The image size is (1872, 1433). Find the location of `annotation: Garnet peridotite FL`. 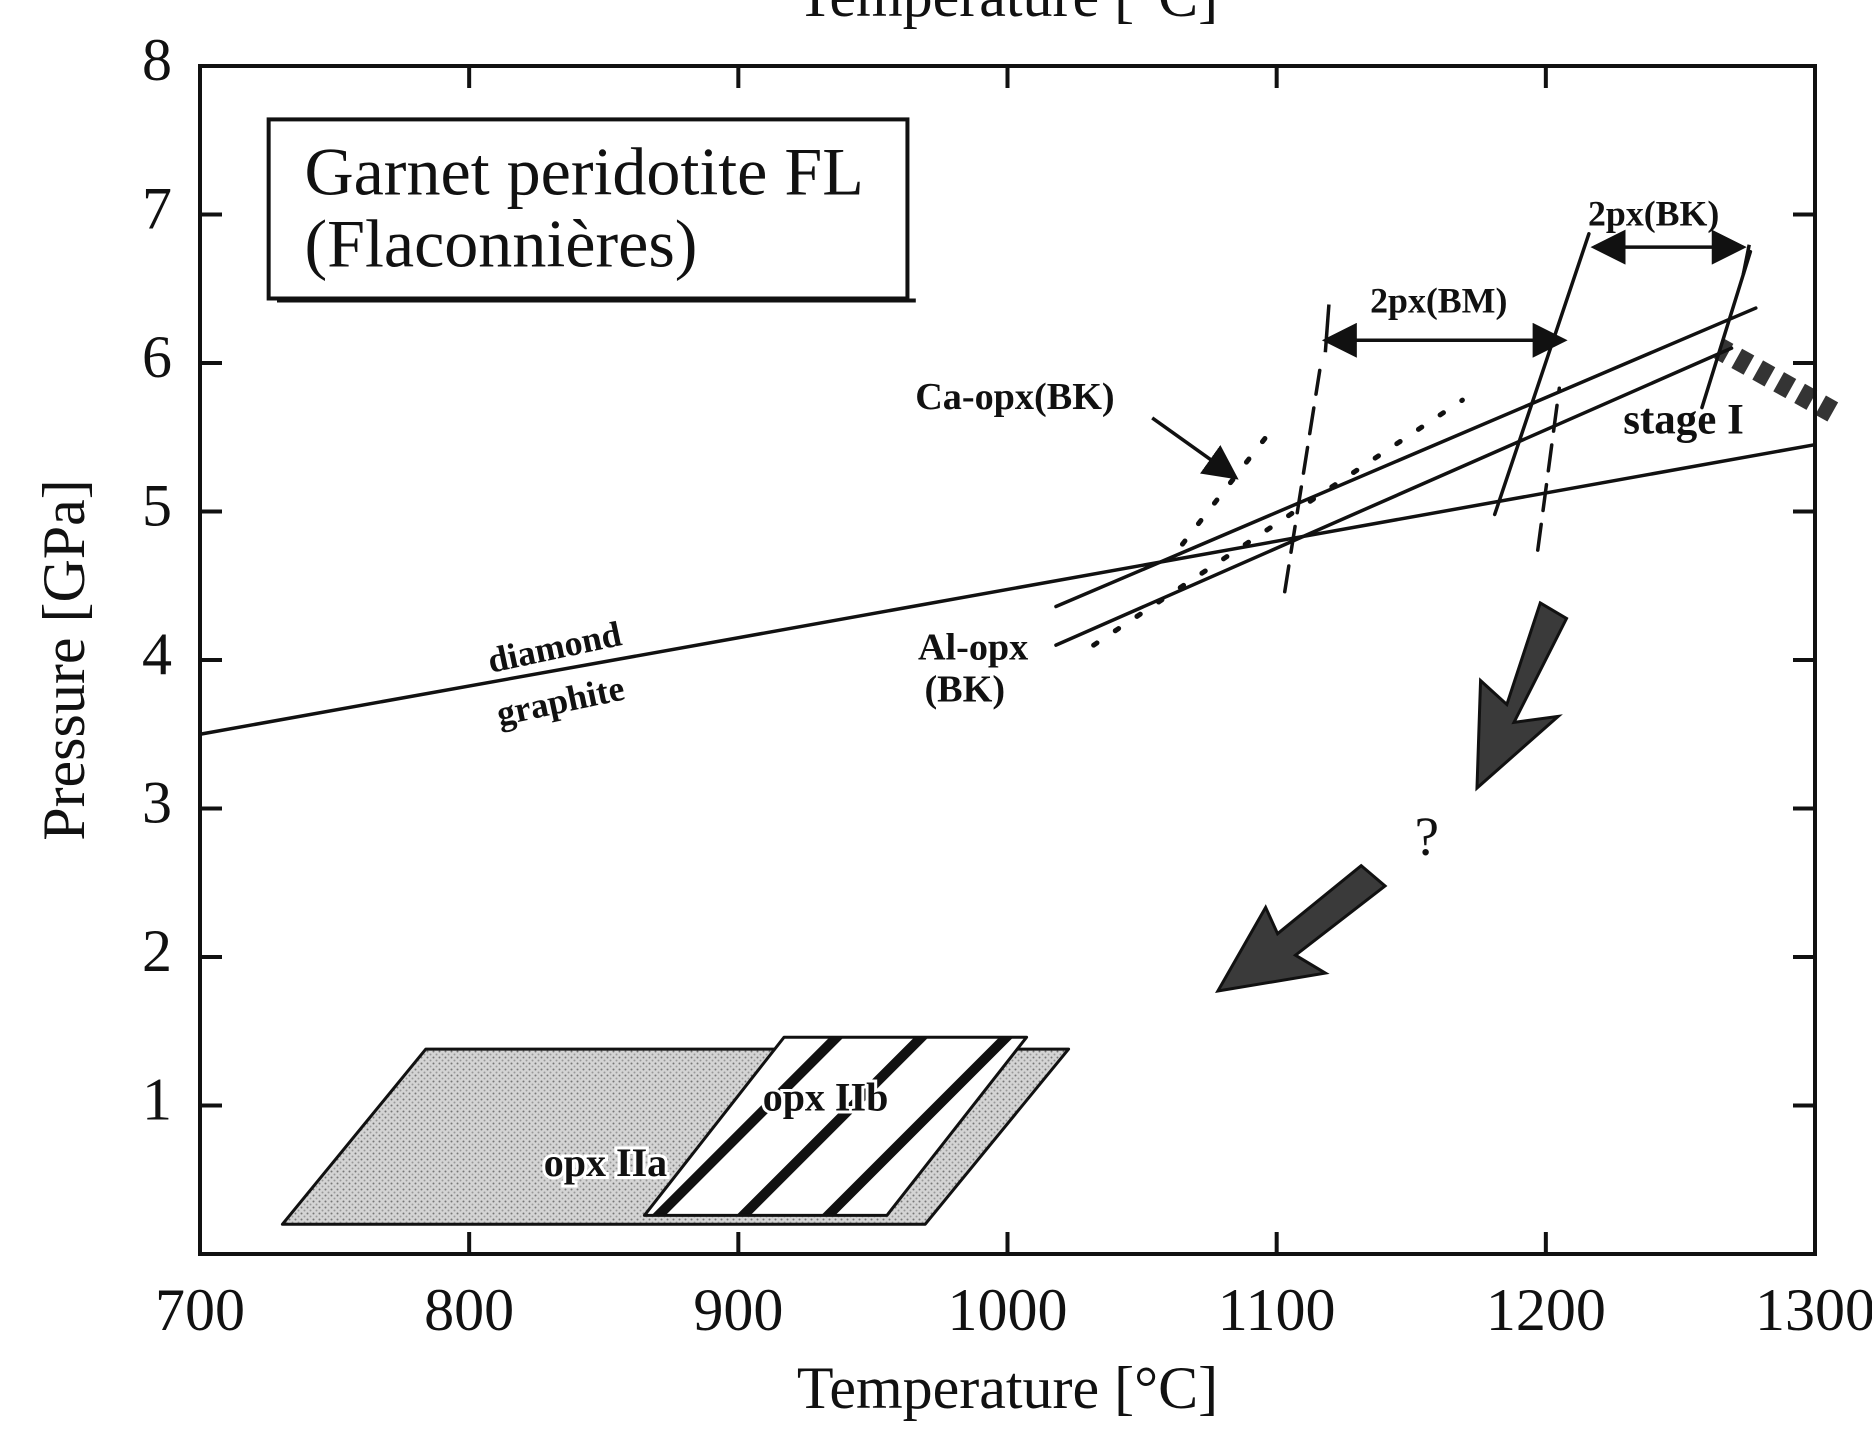

annotation: Garnet peridotite FL is located at coordinates (583, 172).